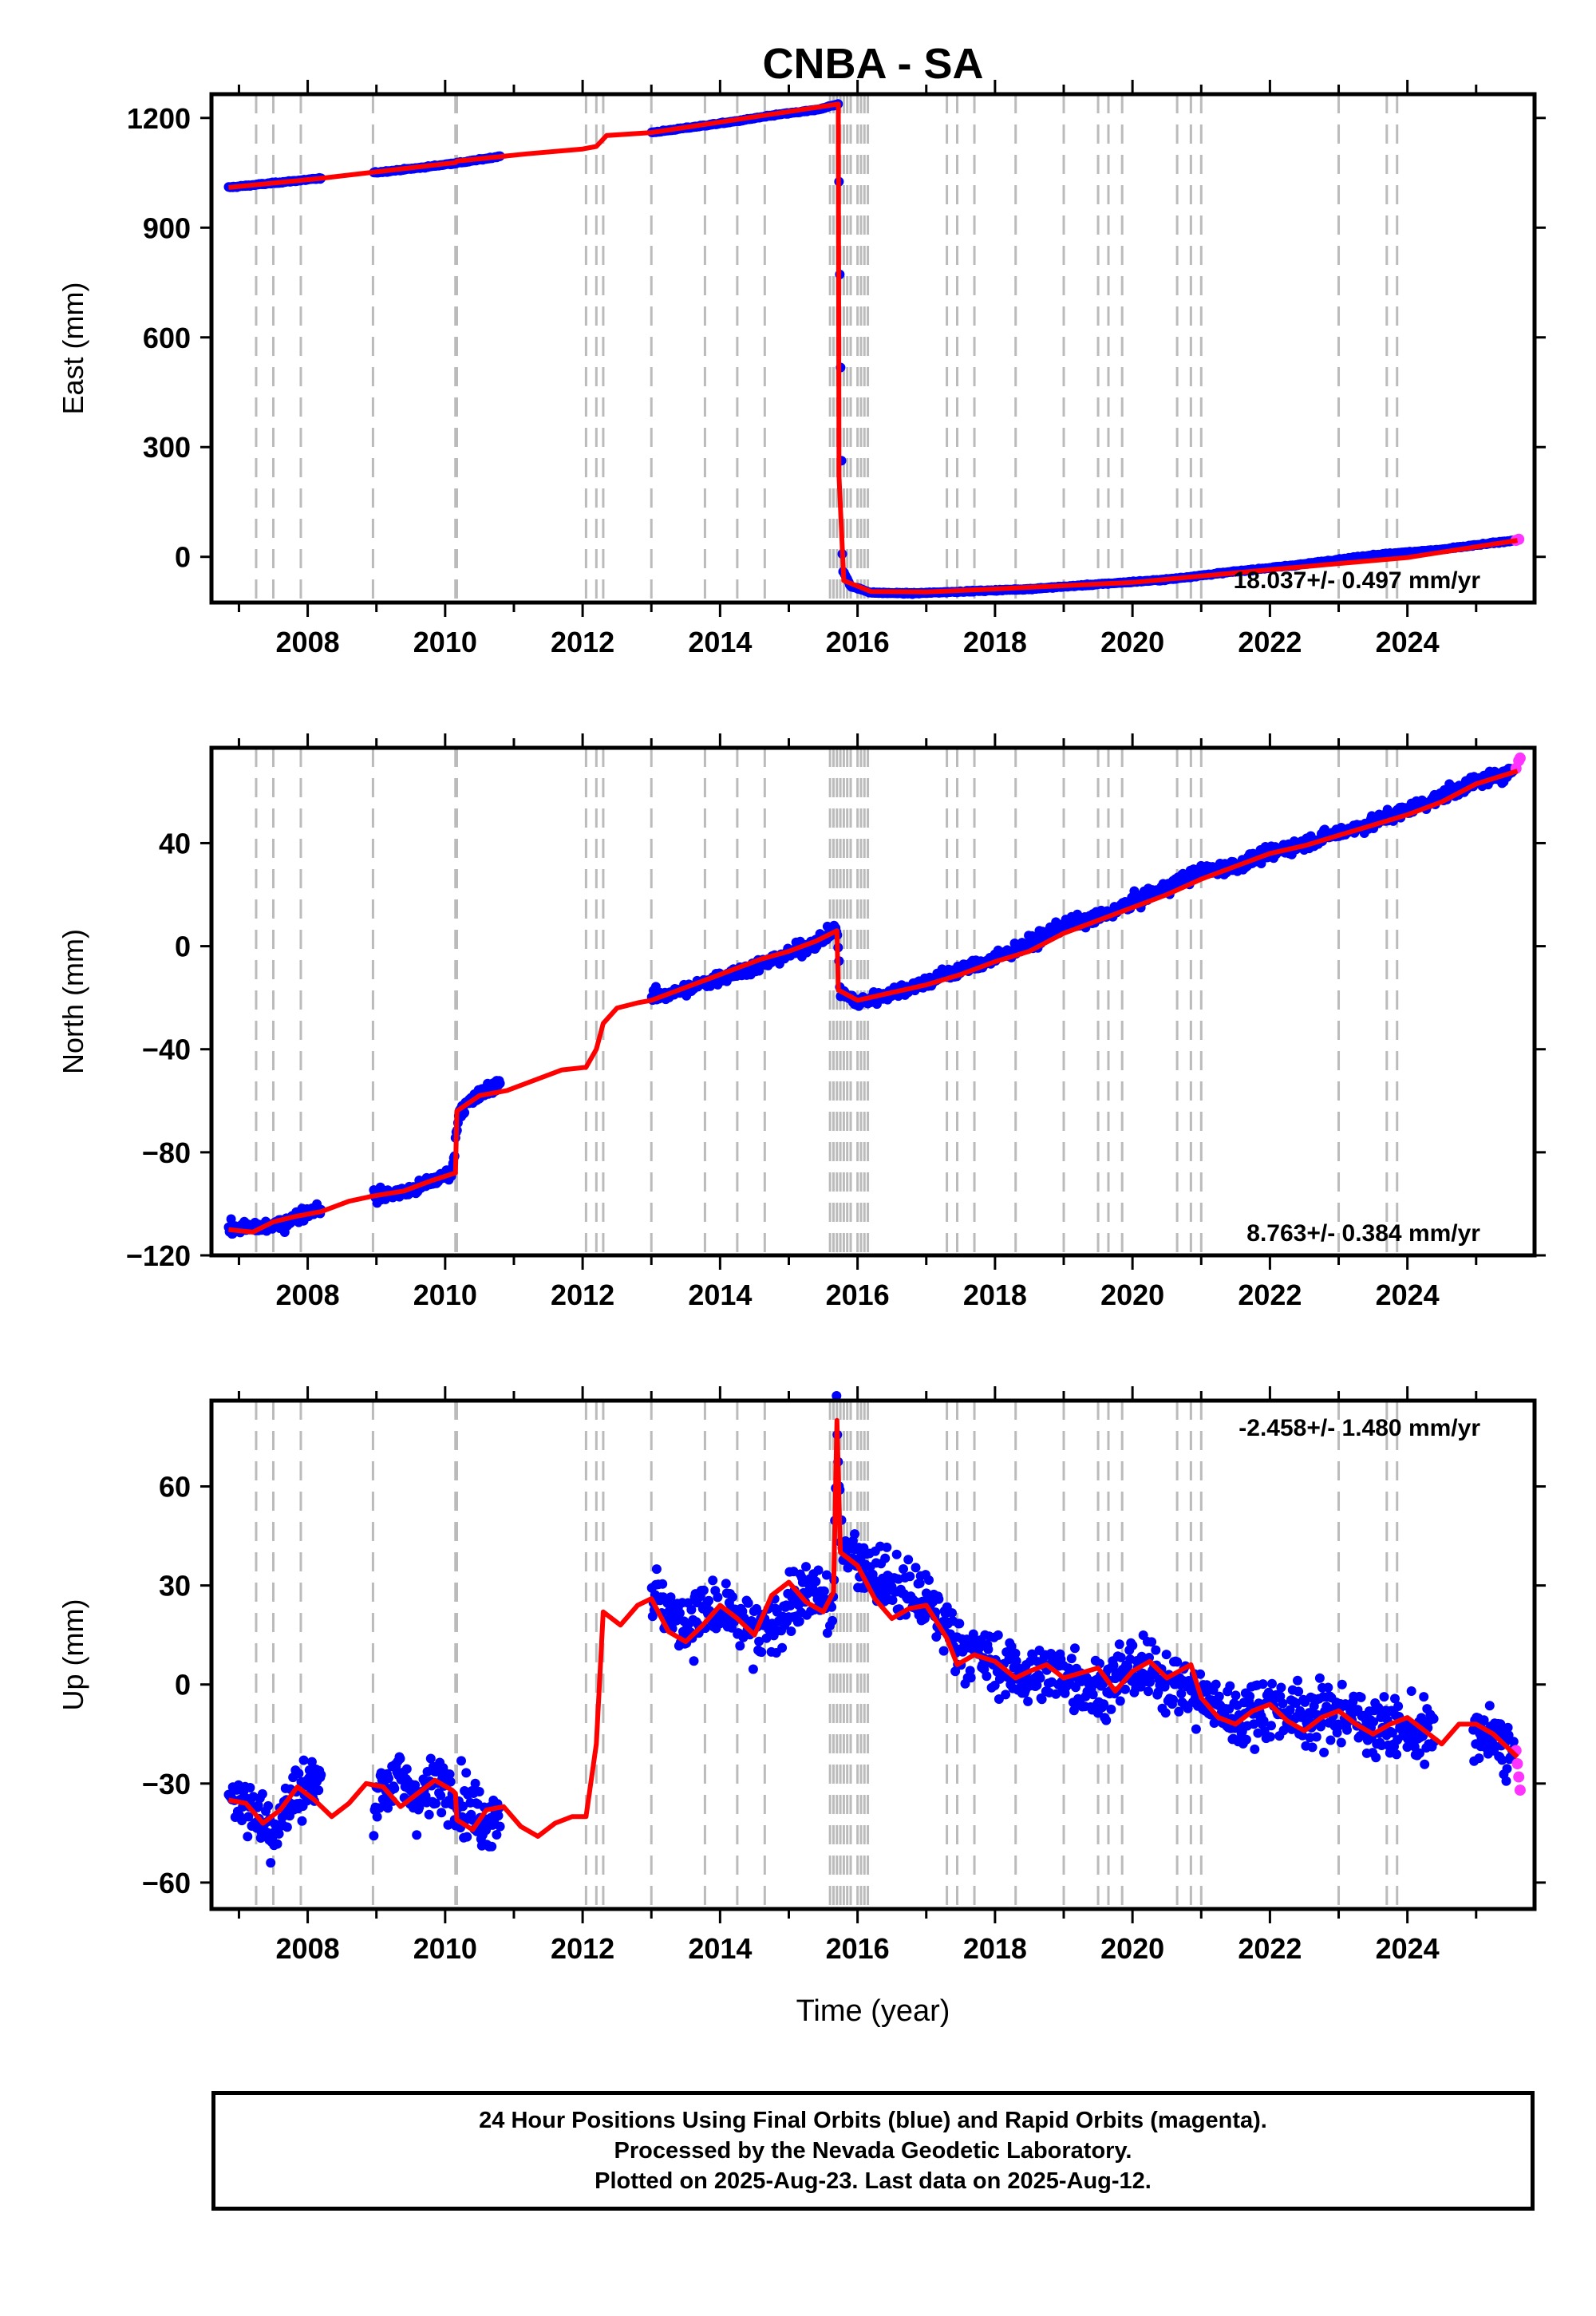 Image resolution: width=1596 pixels, height=2316 pixels. What do you see at coordinates (166, 1784) in the screenshot?
I see `y-tick-label: −30` at bounding box center [166, 1784].